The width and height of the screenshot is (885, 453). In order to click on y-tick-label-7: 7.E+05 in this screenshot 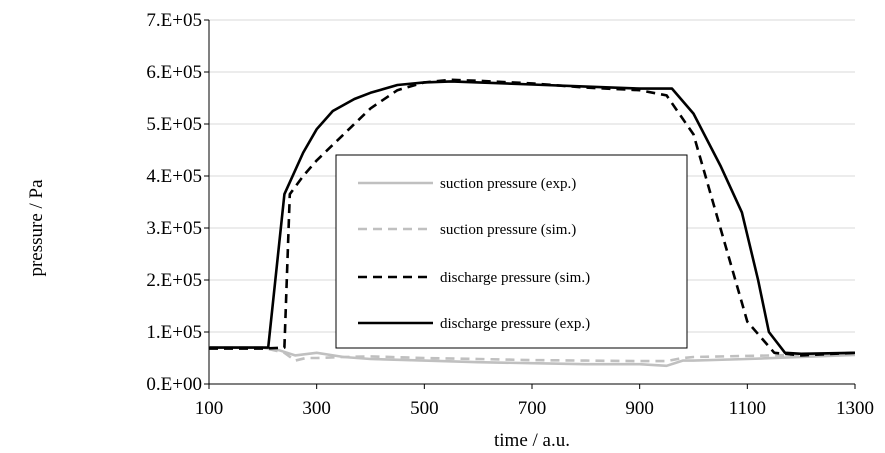, I will do `click(174, 20)`.